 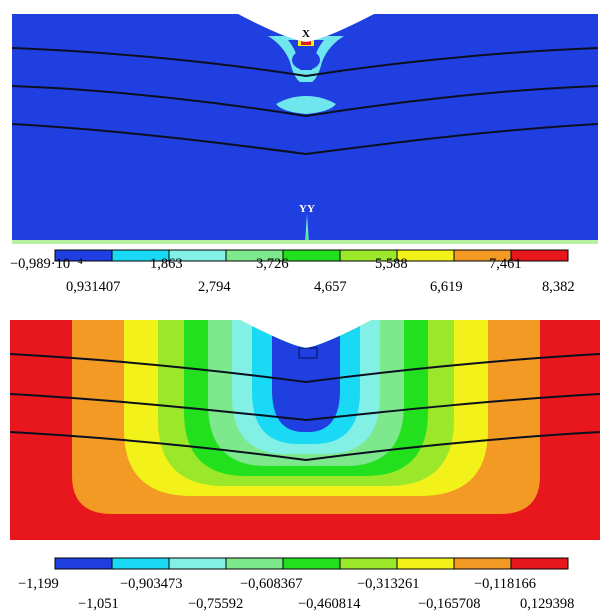 I want to click on legend-label: 6,619, so click(x=446, y=287).